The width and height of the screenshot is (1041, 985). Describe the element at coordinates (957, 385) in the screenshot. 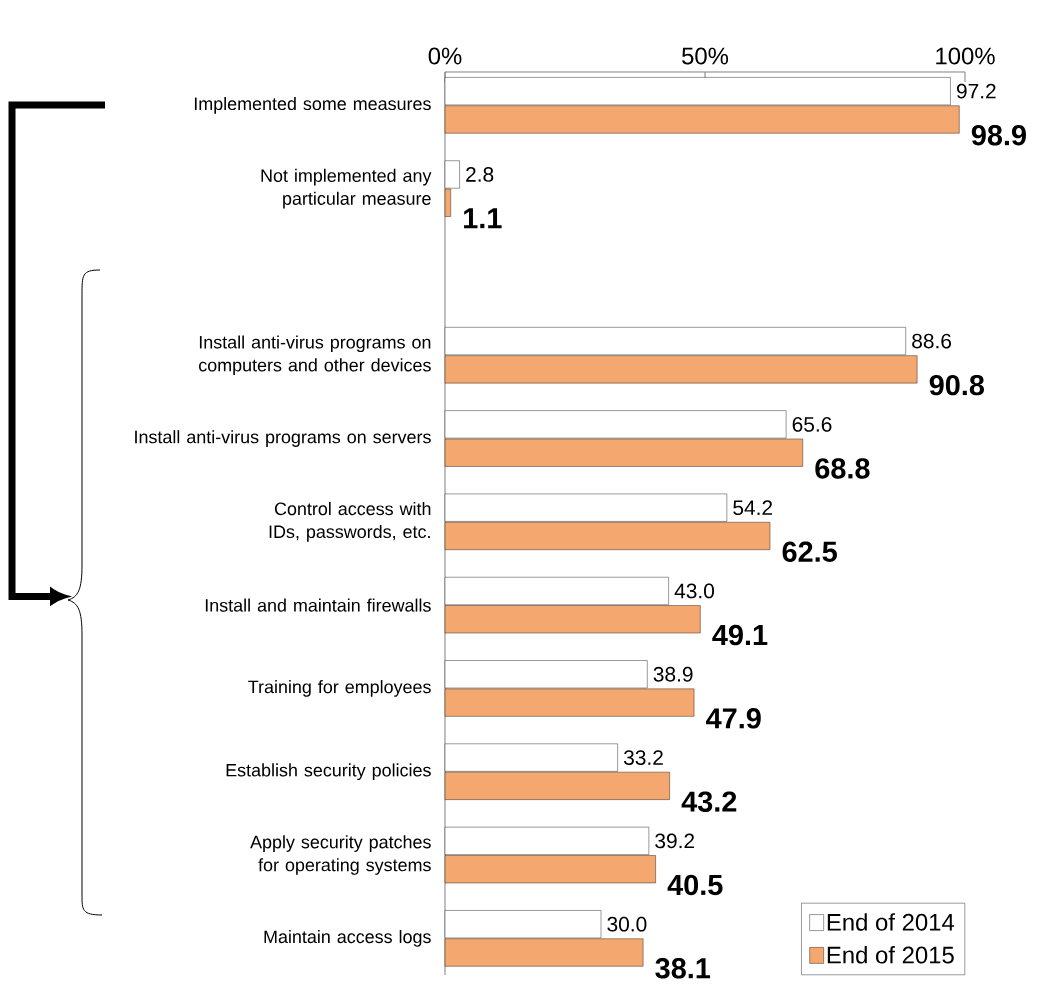

I see `data-label: 90.8` at that location.